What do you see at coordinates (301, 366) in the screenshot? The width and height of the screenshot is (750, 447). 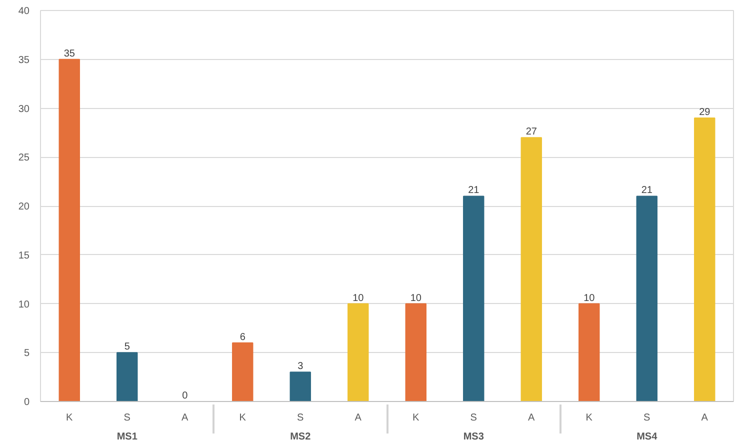 I see `data-label: 3` at bounding box center [301, 366].